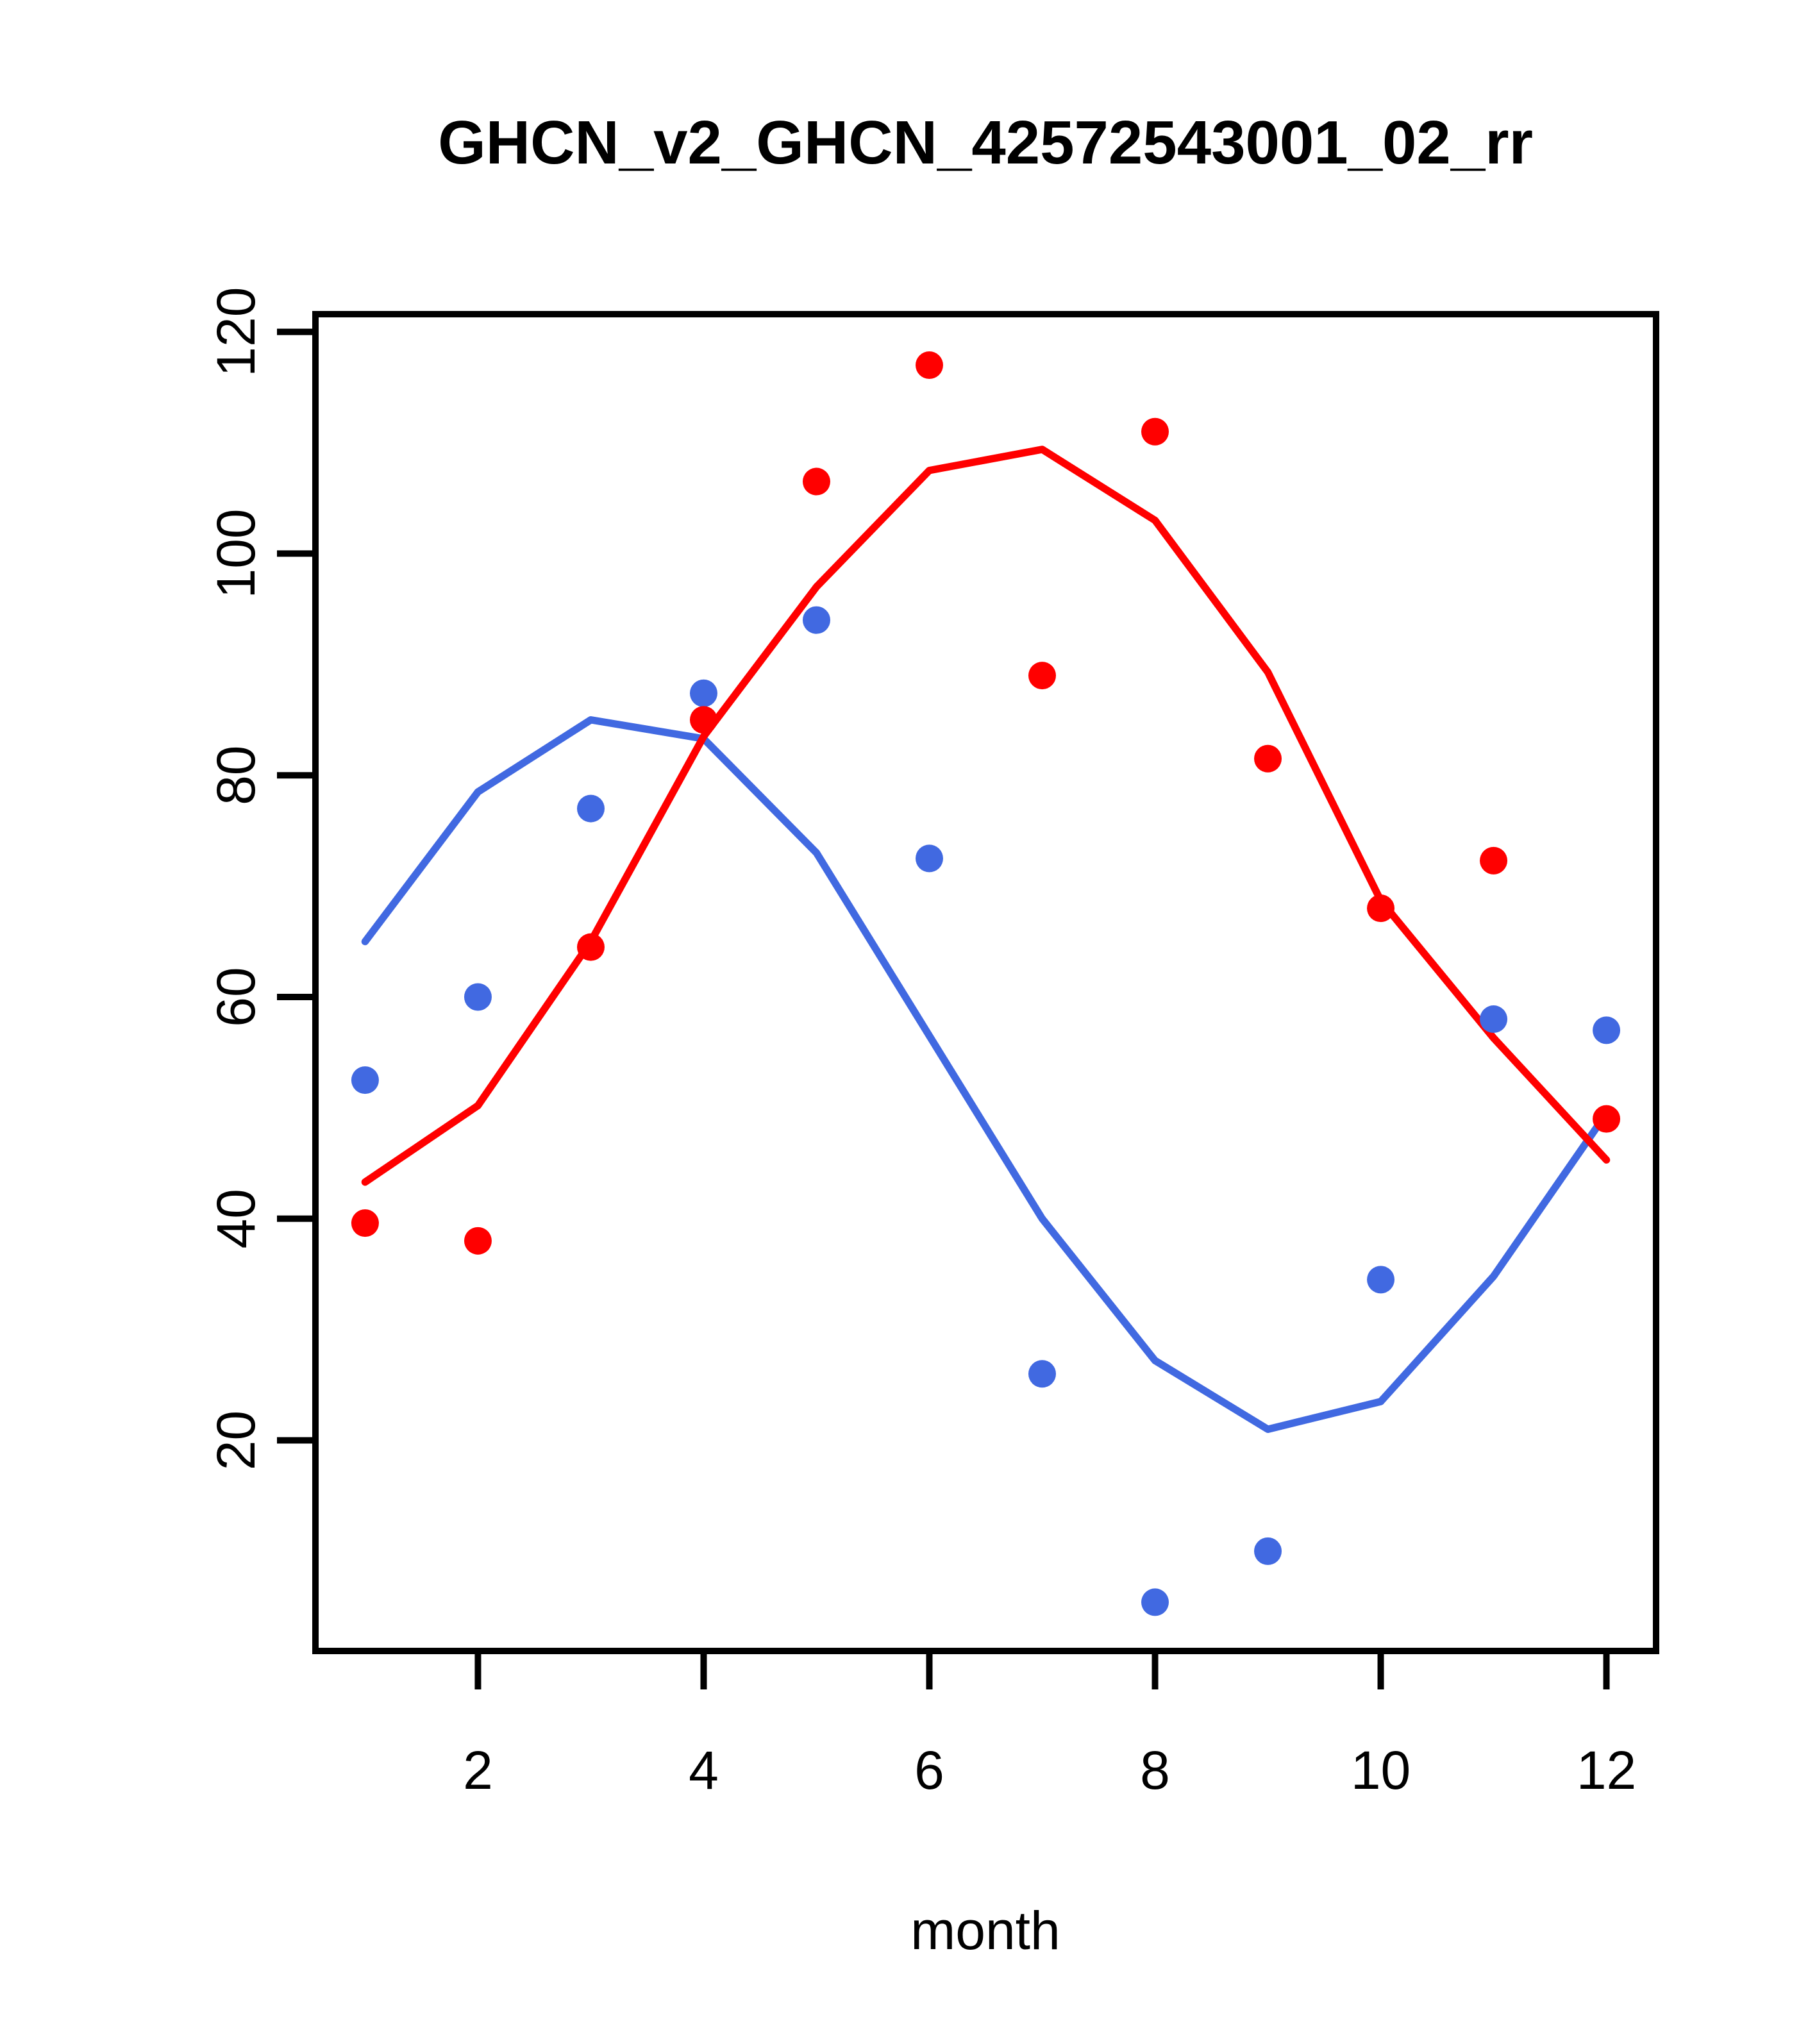 The image size is (1817, 2044). Describe the element at coordinates (236, 1218) in the screenshot. I see `y-tick-label: 40` at that location.